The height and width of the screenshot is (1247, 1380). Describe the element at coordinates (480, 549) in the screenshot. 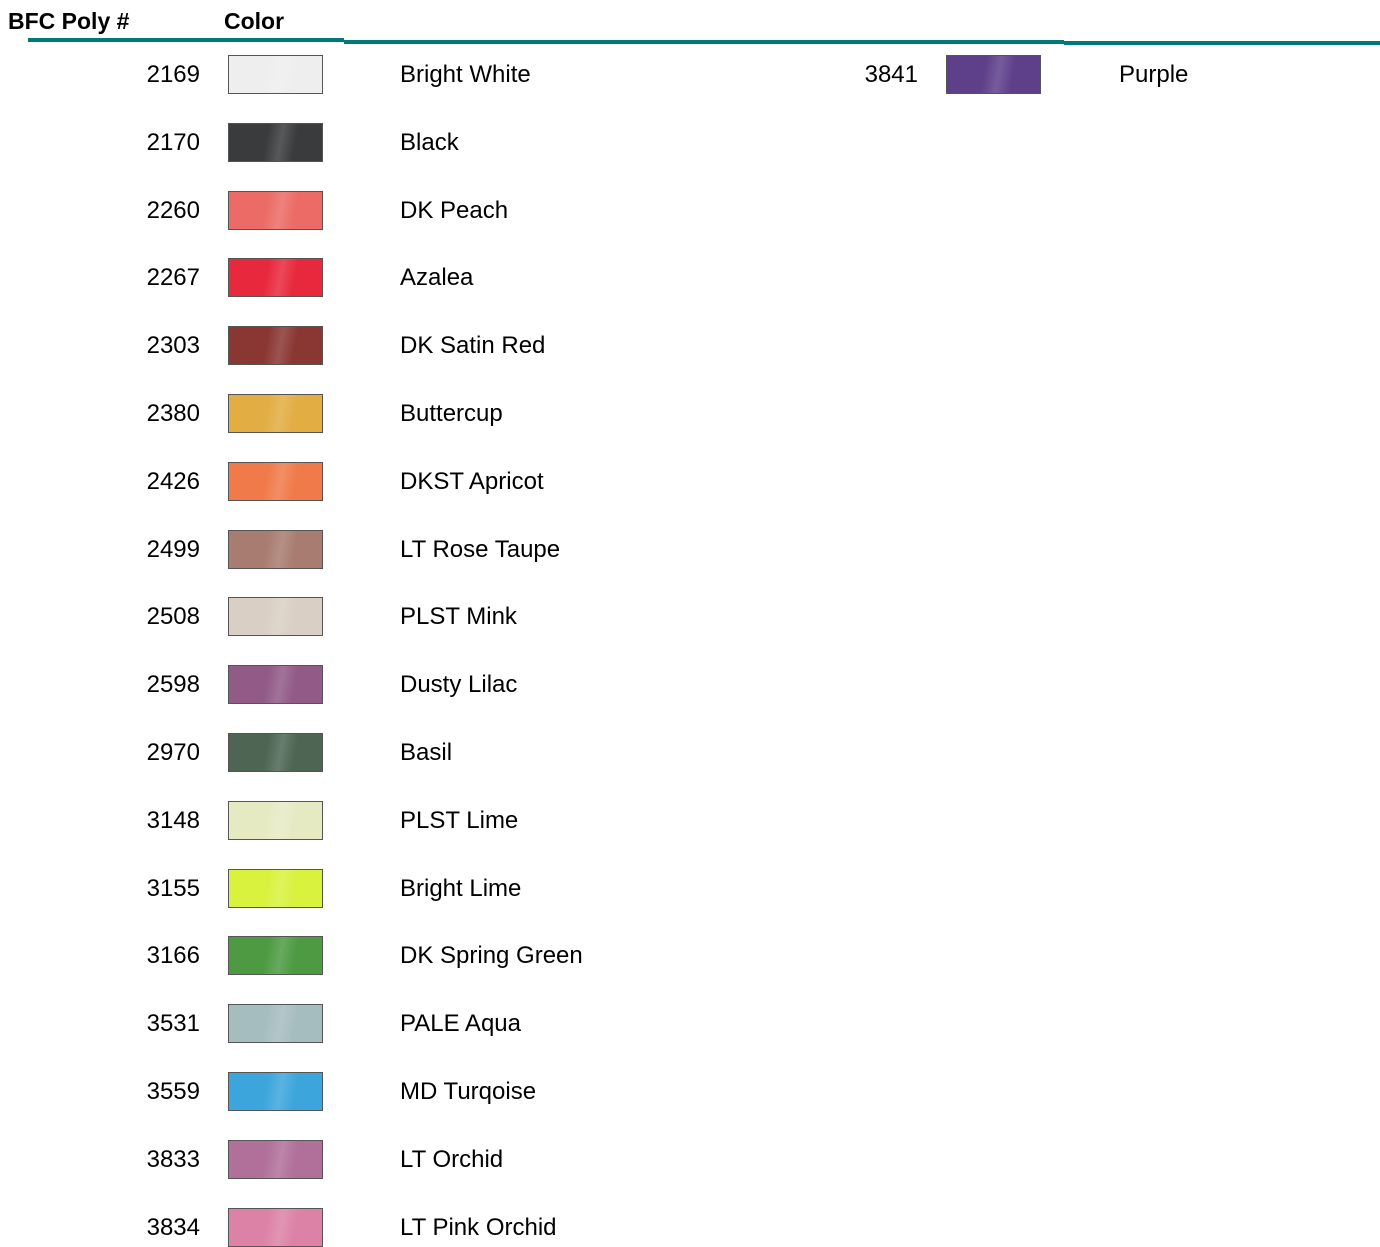

I see `color-name: LT Rose Taupe` at that location.